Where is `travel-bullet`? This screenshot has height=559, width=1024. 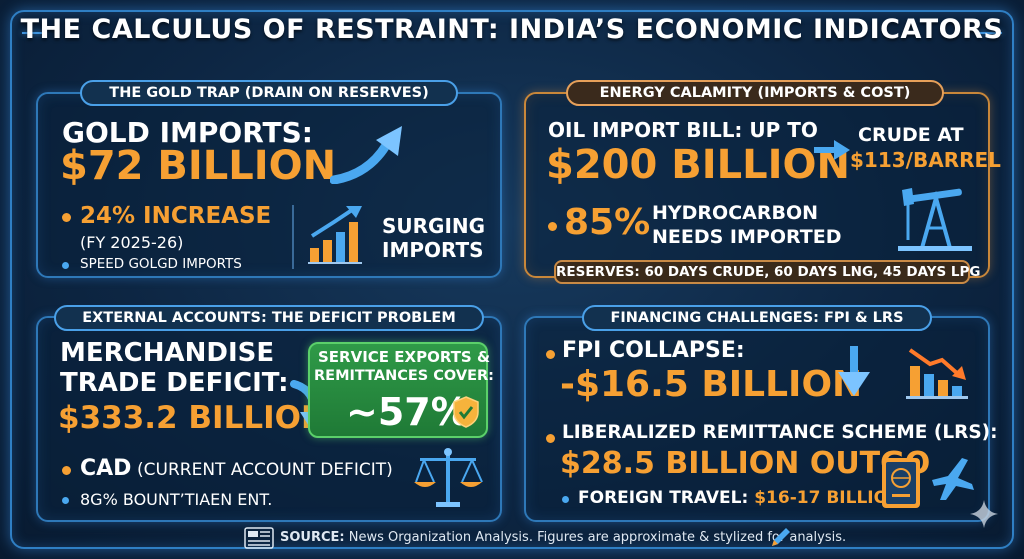 travel-bullet is located at coordinates (565, 499).